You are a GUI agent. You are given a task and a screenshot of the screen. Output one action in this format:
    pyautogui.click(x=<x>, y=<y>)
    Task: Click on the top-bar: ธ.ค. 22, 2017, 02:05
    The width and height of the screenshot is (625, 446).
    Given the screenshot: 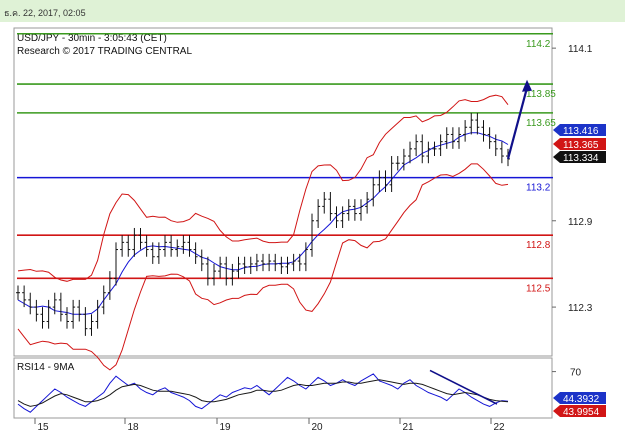 What is the action you would take?
    pyautogui.click(x=312, y=11)
    